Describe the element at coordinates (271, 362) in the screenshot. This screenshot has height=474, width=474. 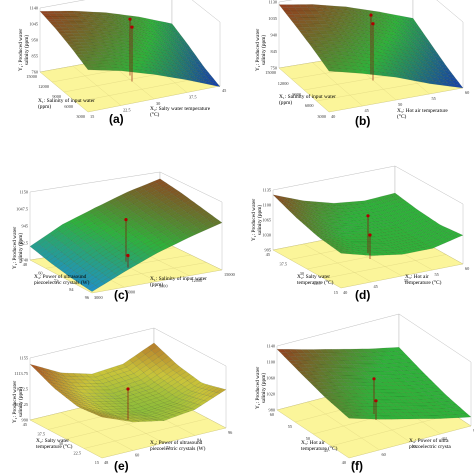
I see `z-tick-label: 1100` at that location.